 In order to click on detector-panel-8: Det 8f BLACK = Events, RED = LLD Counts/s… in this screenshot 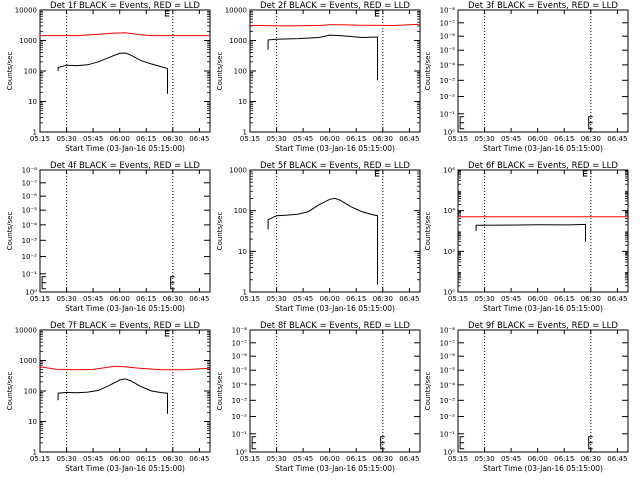, I will do `click(318, 397)`.